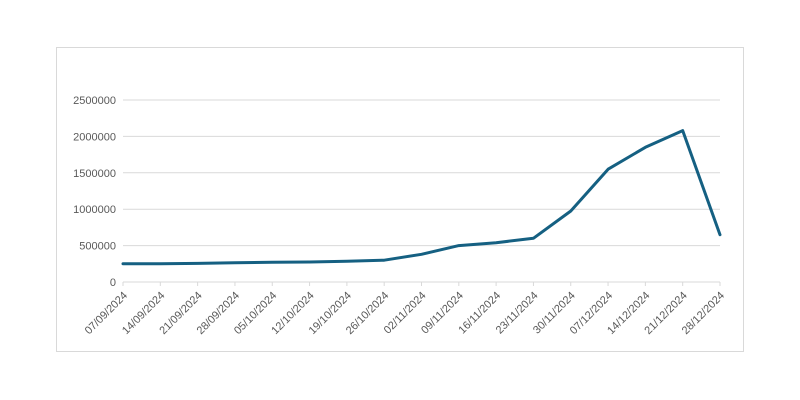  I want to click on y-axis-tick-label: 500000, so click(97, 247).